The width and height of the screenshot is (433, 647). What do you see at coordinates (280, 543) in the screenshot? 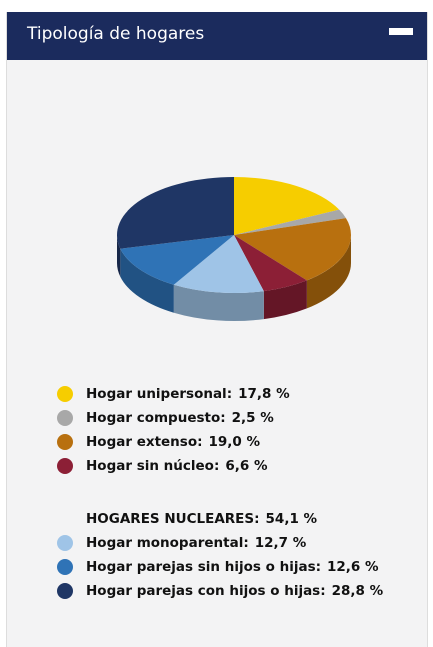
I see `legend-value: 12,7 %` at bounding box center [280, 543].